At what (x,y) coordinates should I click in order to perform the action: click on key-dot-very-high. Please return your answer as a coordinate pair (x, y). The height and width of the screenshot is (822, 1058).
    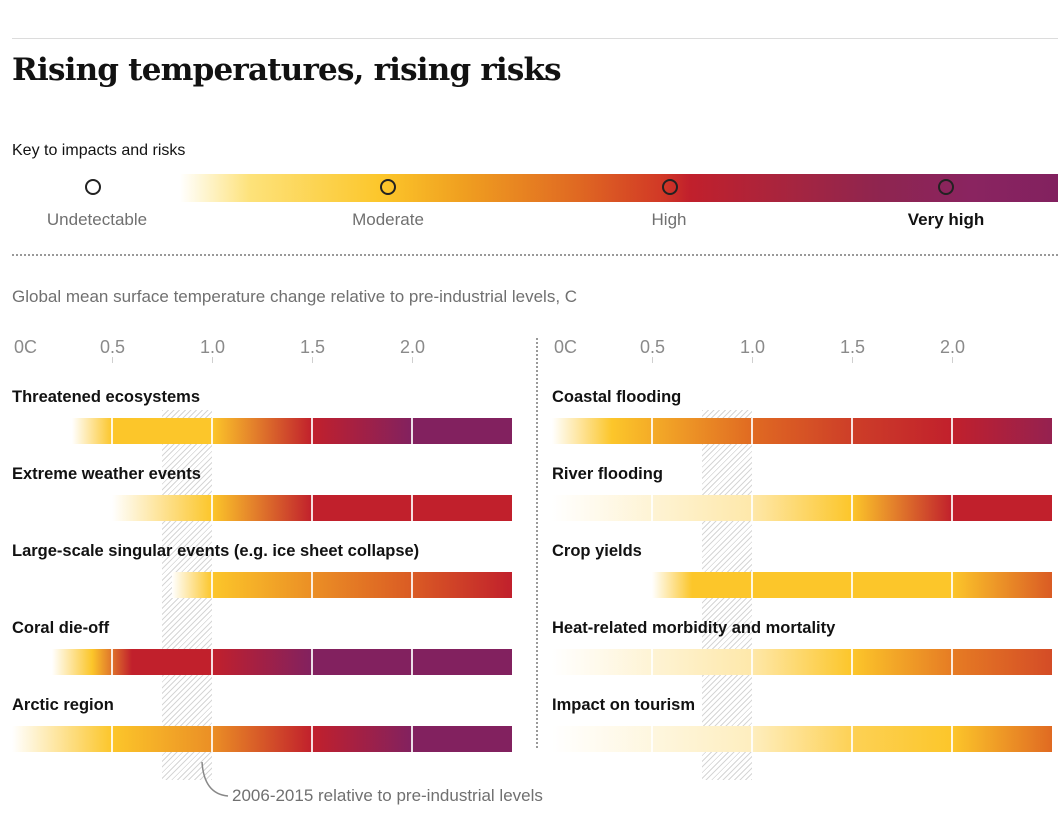
    Looking at the image, I should click on (946, 187).